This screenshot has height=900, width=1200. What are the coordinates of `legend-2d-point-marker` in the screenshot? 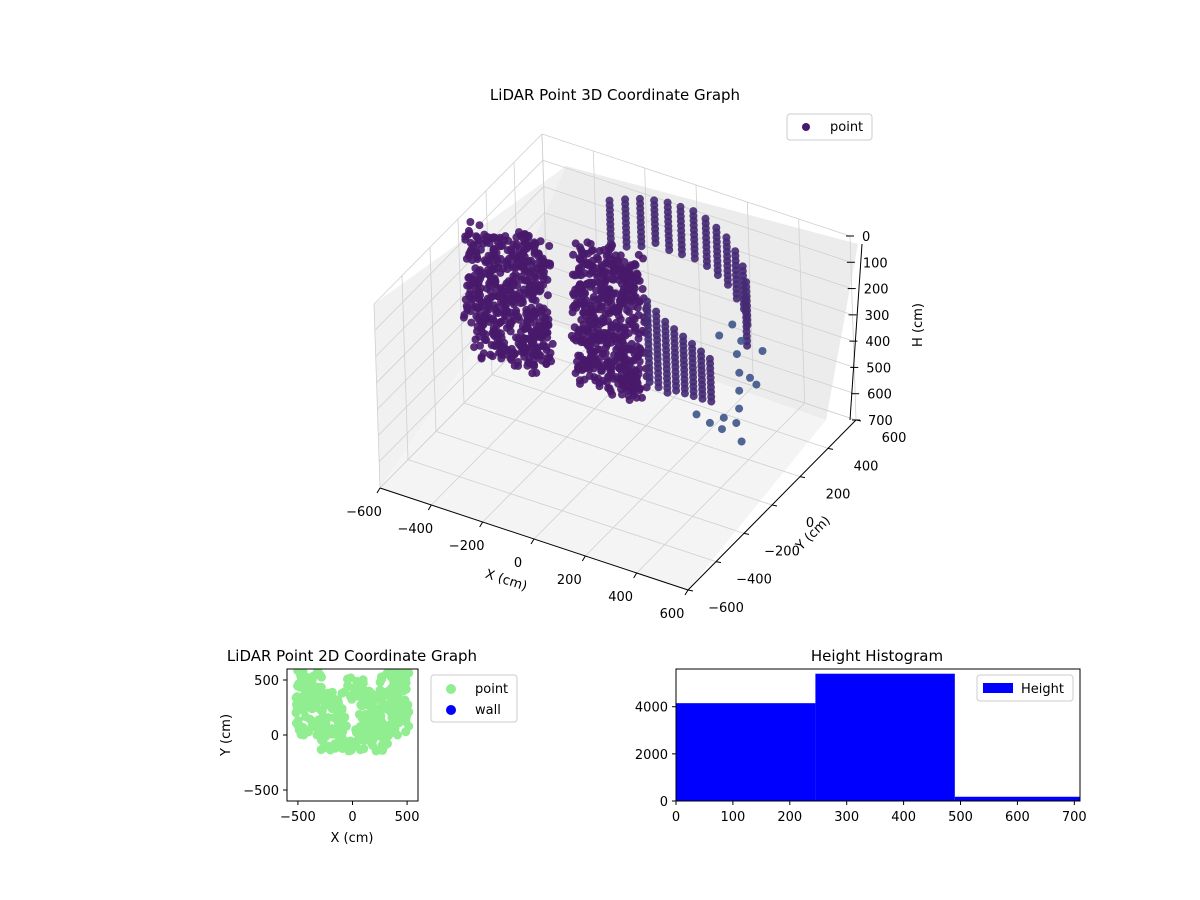 It's located at (451, 689).